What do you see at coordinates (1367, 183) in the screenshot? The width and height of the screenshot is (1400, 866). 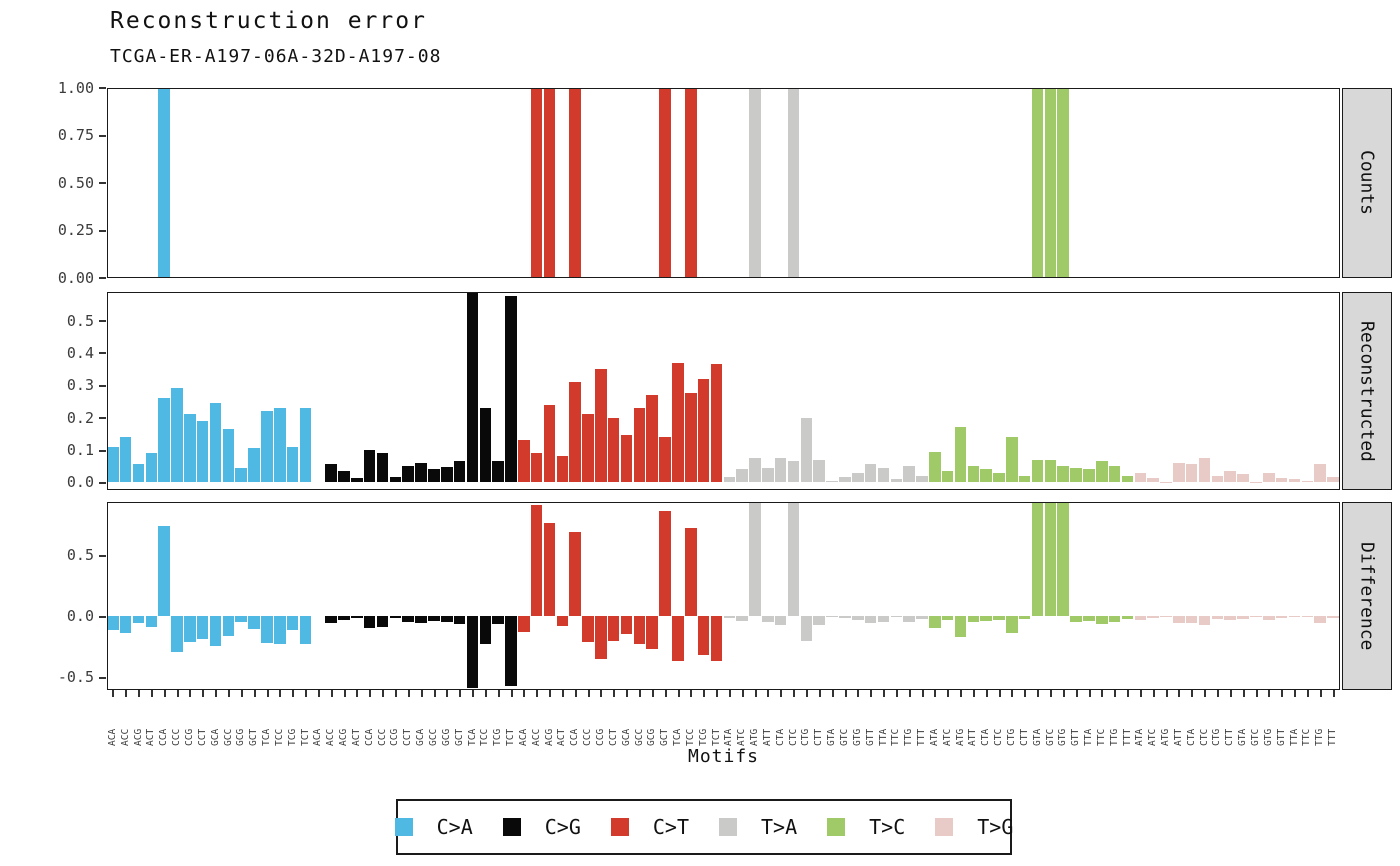 I see `strip-counts: Counts` at bounding box center [1367, 183].